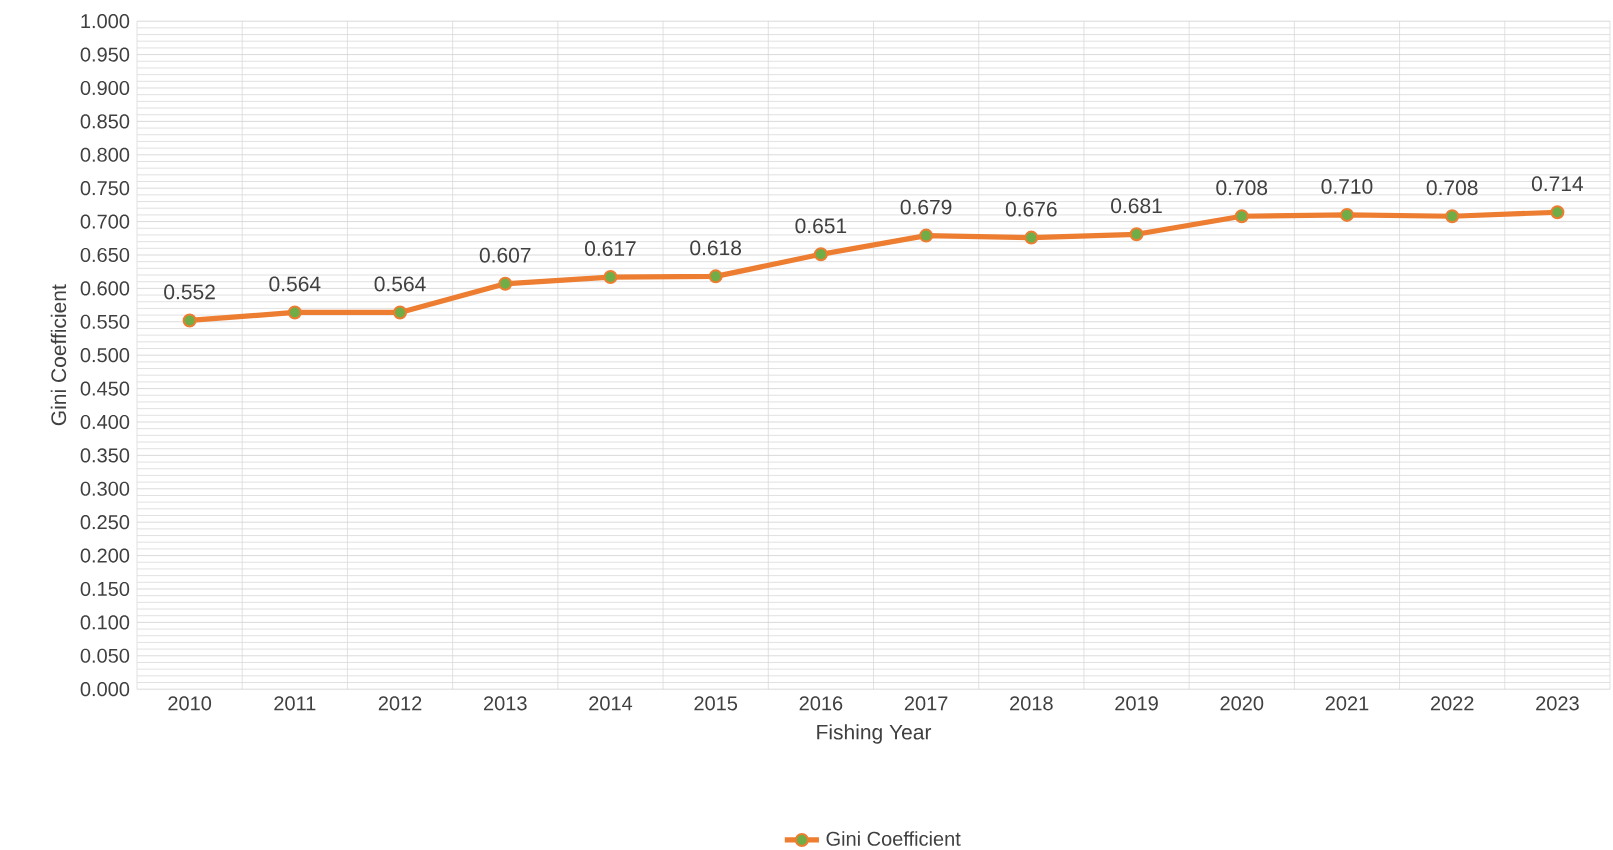 This screenshot has width=1613, height=850. Describe the element at coordinates (1136, 206) in the screenshot. I see `data-label: 0.681` at that location.